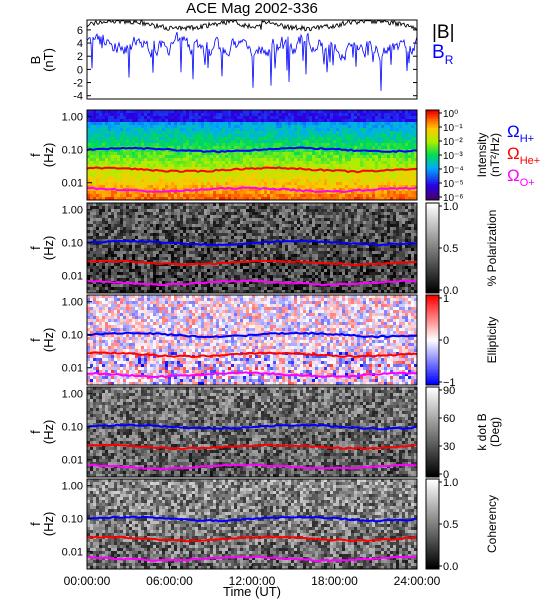 The image size is (550, 600). Describe the element at coordinates (35, 432) in the screenshot. I see `k-dot-b-panel-ylabel: f` at that location.